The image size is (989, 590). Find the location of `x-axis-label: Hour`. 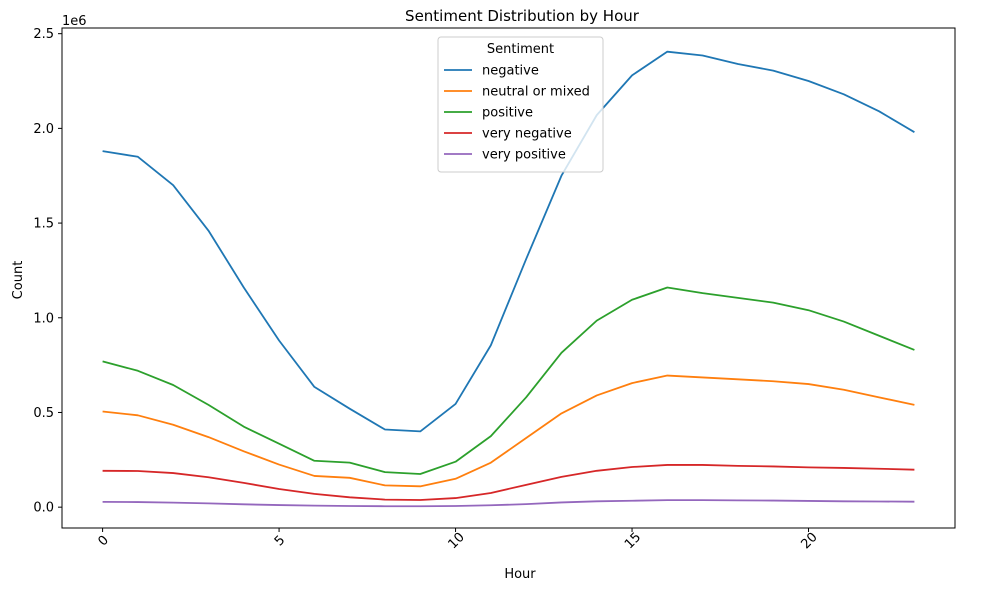

x-axis-label: Hour is located at coordinates (520, 574).